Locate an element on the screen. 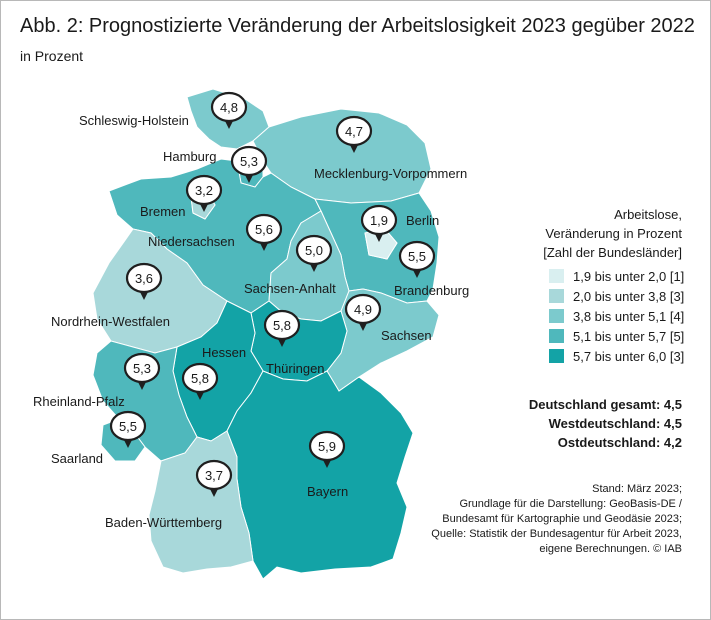 Image resolution: width=711 pixels, height=620 pixels. pin-value: 3,7 is located at coordinates (214, 475).